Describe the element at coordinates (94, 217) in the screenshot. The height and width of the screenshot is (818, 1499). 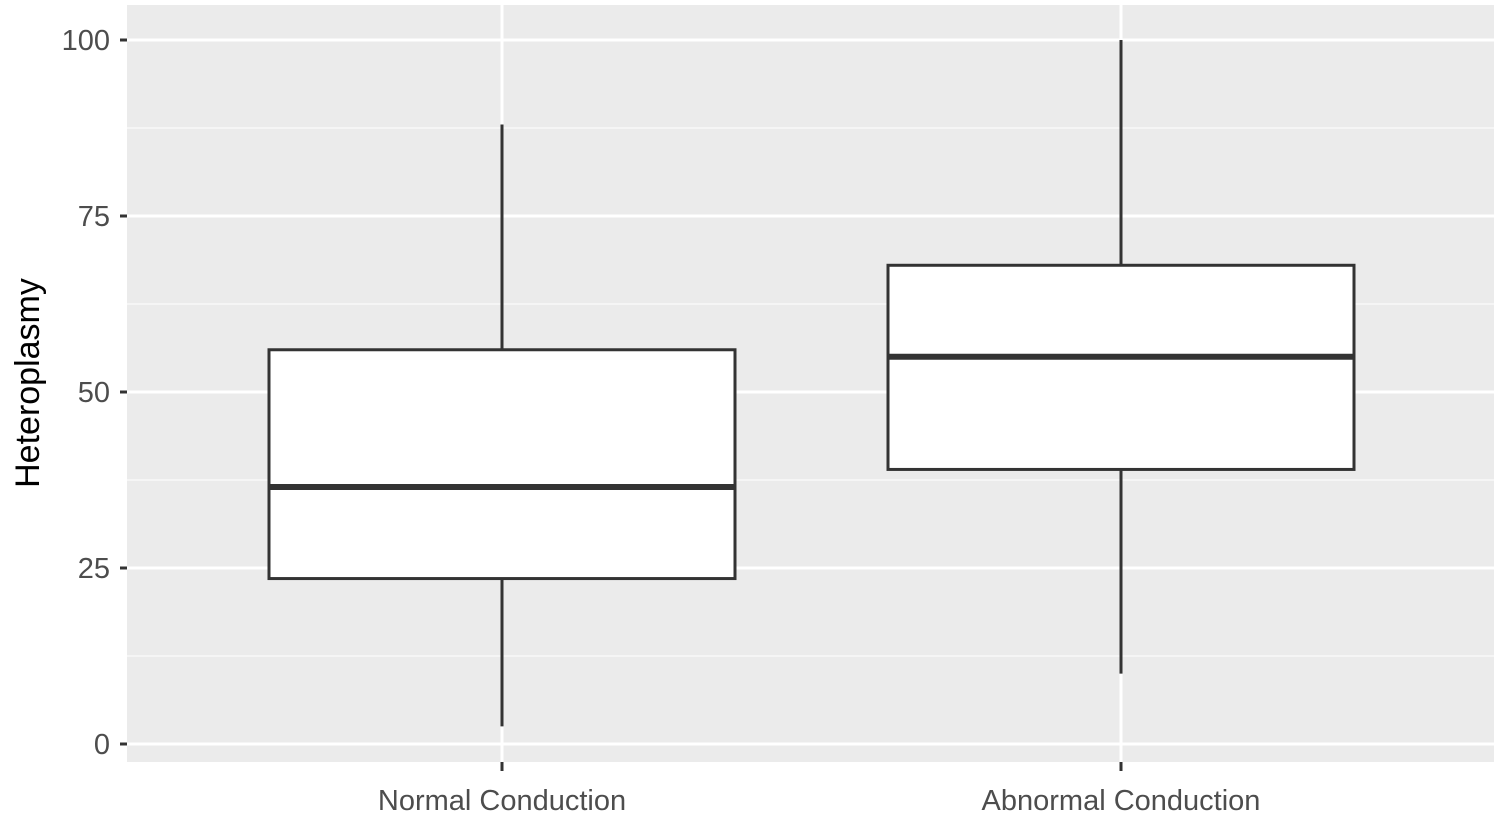
I see `y-tick-label: 75` at that location.